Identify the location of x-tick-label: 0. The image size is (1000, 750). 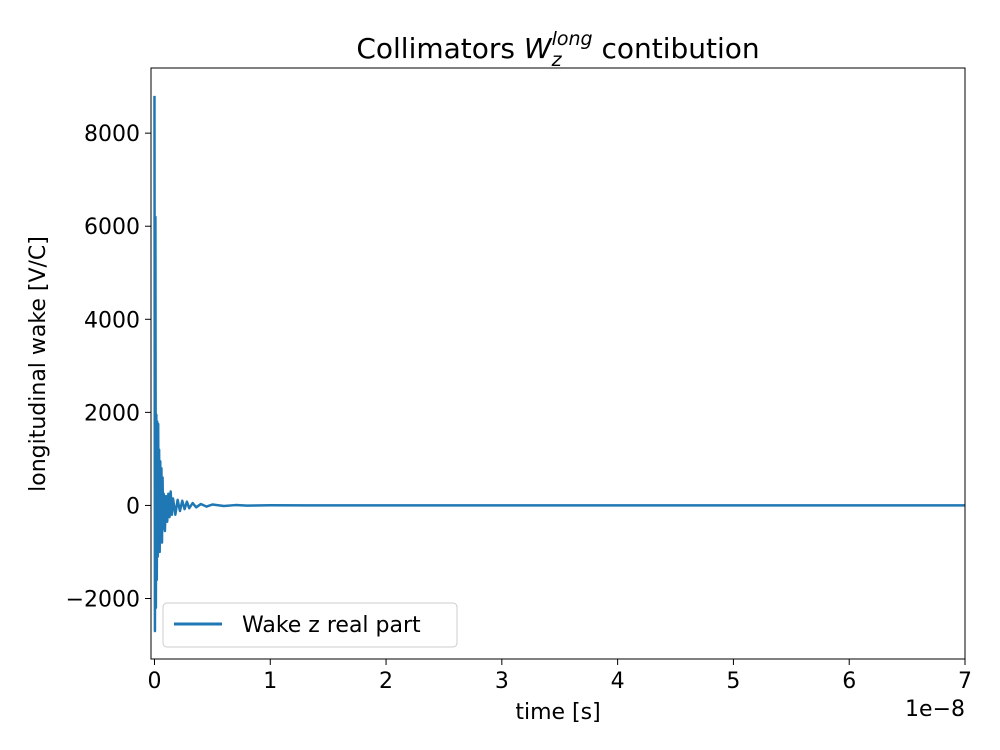
(154, 681).